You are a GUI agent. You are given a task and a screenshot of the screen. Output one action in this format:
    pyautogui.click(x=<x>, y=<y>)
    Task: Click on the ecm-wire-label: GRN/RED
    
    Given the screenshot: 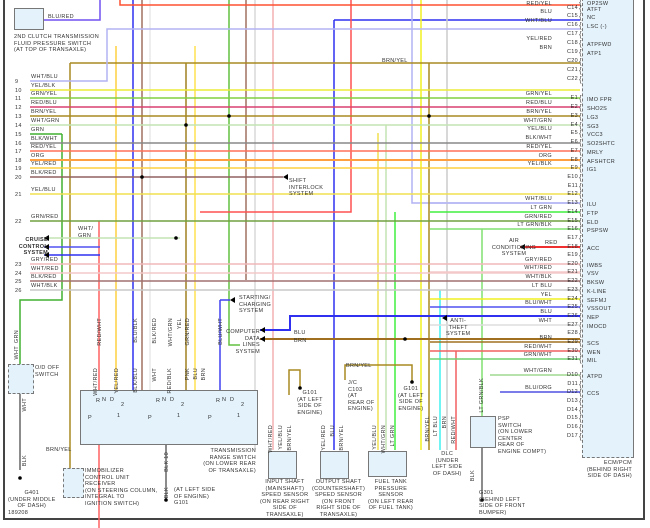 What is the action you would take?
    pyautogui.click(x=538, y=217)
    